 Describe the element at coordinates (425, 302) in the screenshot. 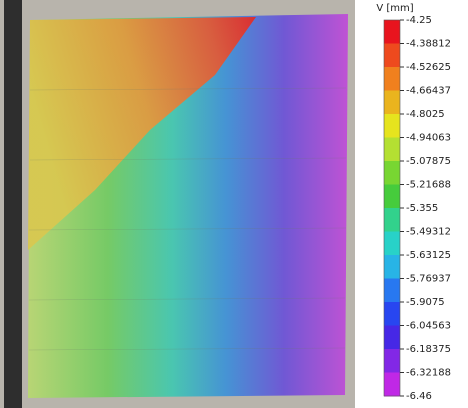

I see `colorbar-tick-label: -5.9075` at that location.